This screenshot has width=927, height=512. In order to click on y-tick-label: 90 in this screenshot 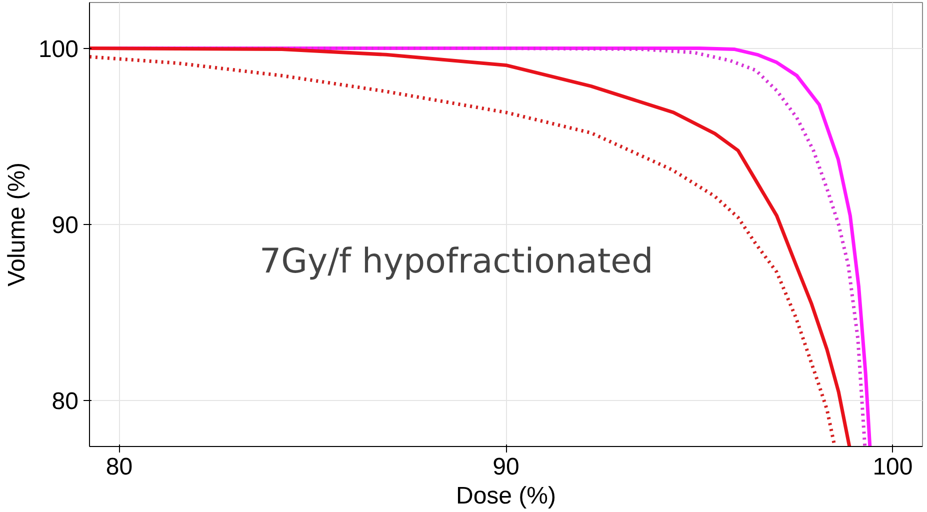, I will do `click(65, 225)`.